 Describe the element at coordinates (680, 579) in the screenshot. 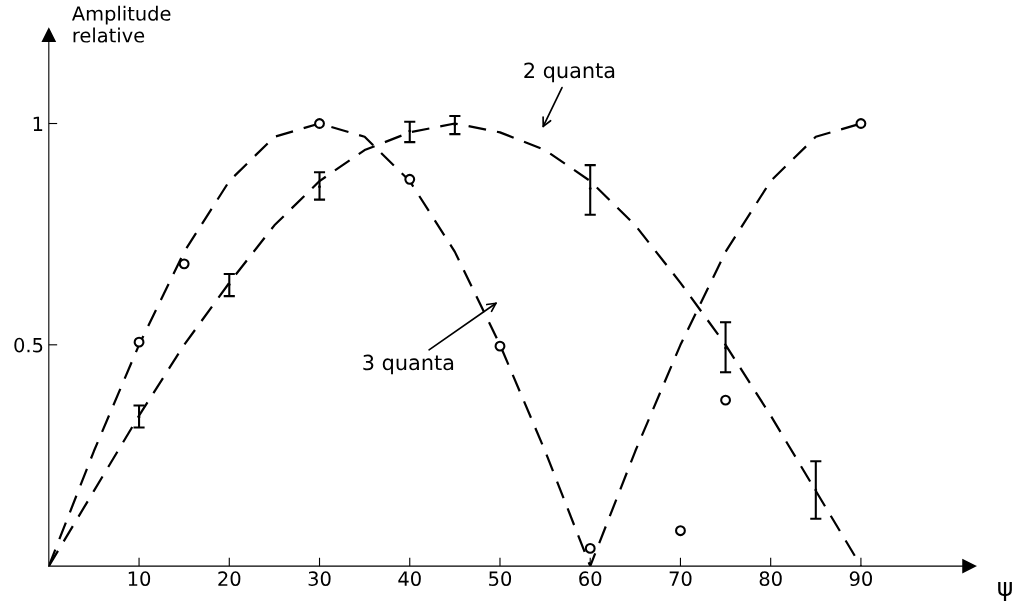

I see `x-tick-label: 70` at that location.